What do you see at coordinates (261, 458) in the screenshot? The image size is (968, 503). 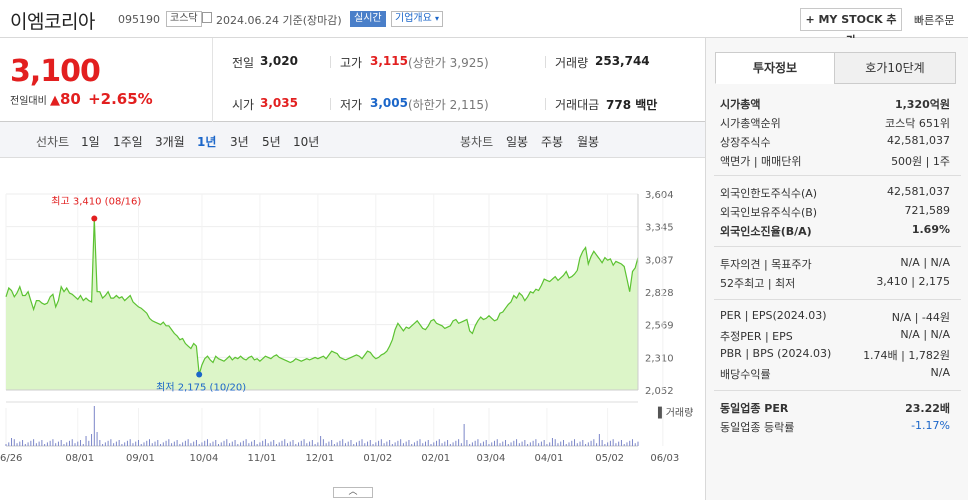 I see `x-tick-label: 11/01` at bounding box center [261, 458].